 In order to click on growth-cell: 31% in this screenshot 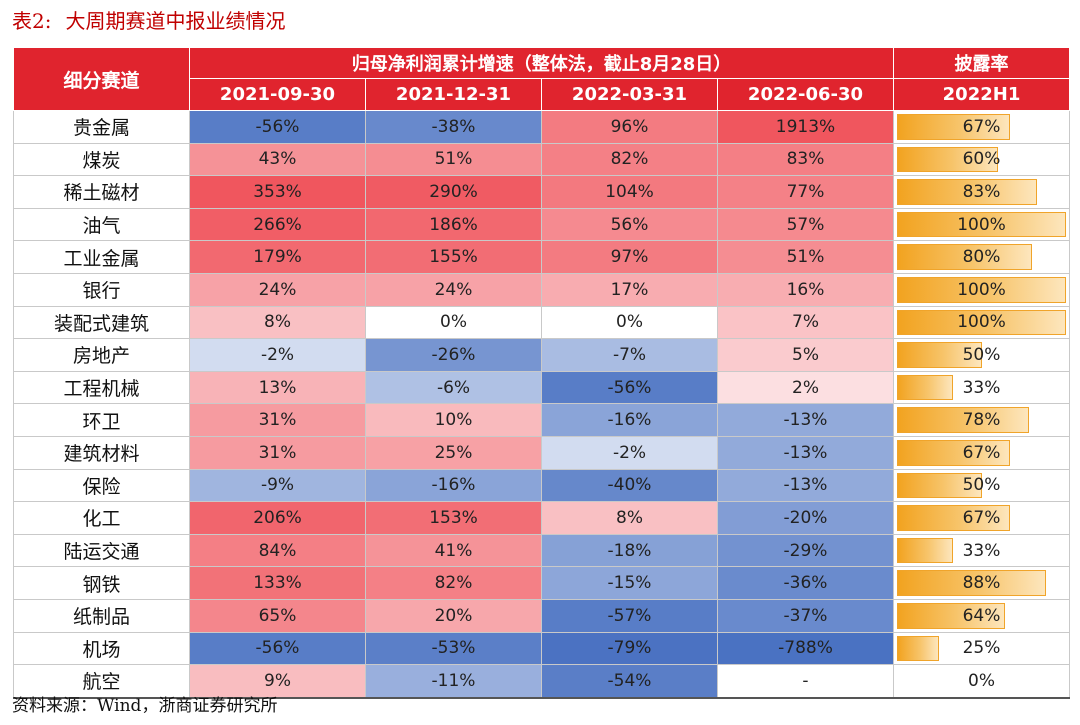, I will do `click(277, 452)`.